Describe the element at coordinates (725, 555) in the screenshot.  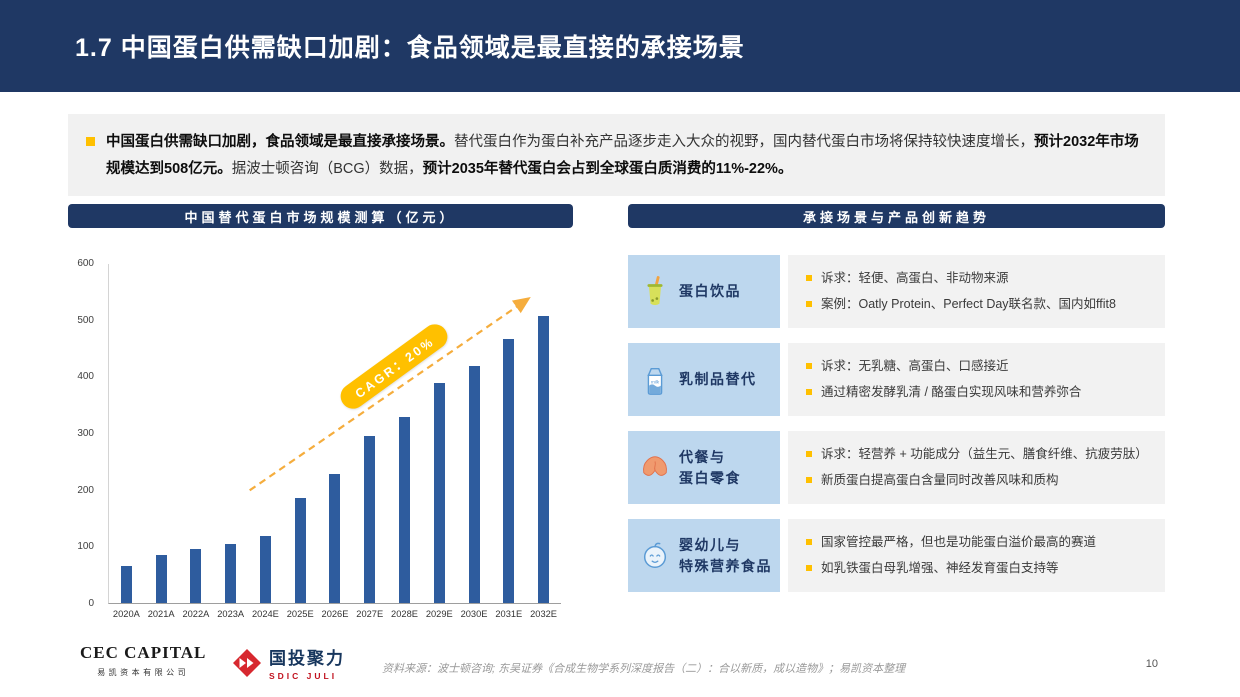
I see `scenario-label: 婴幼儿与 特殊营养食品` at that location.